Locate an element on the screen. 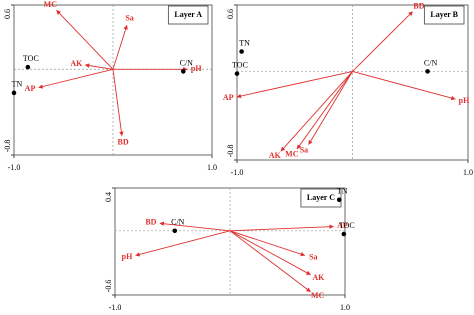  panel-title: Layer A is located at coordinates (188, 14).